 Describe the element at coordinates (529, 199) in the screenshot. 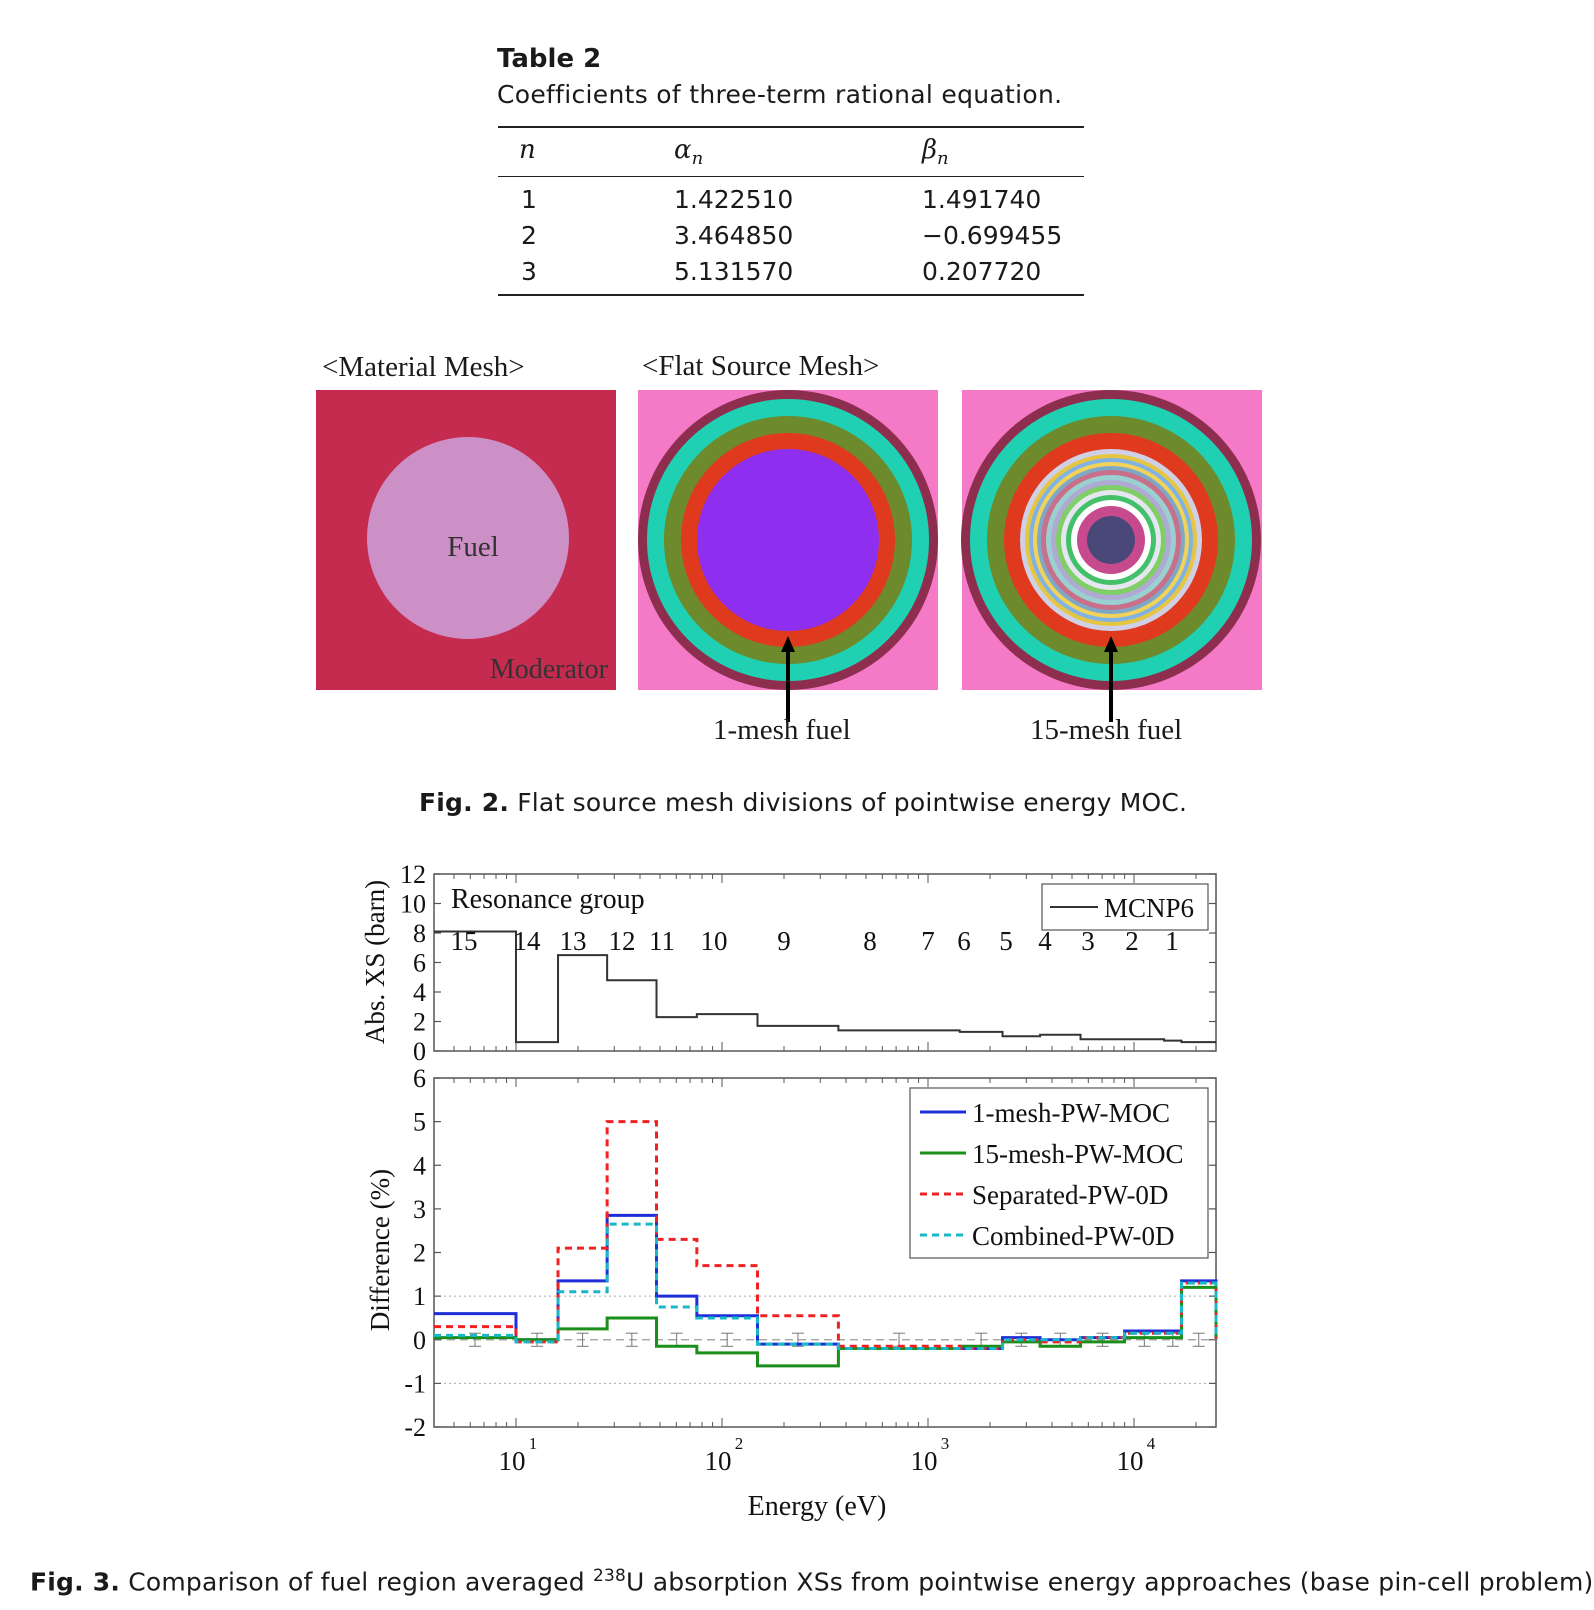

I see `table-cell: 1` at that location.